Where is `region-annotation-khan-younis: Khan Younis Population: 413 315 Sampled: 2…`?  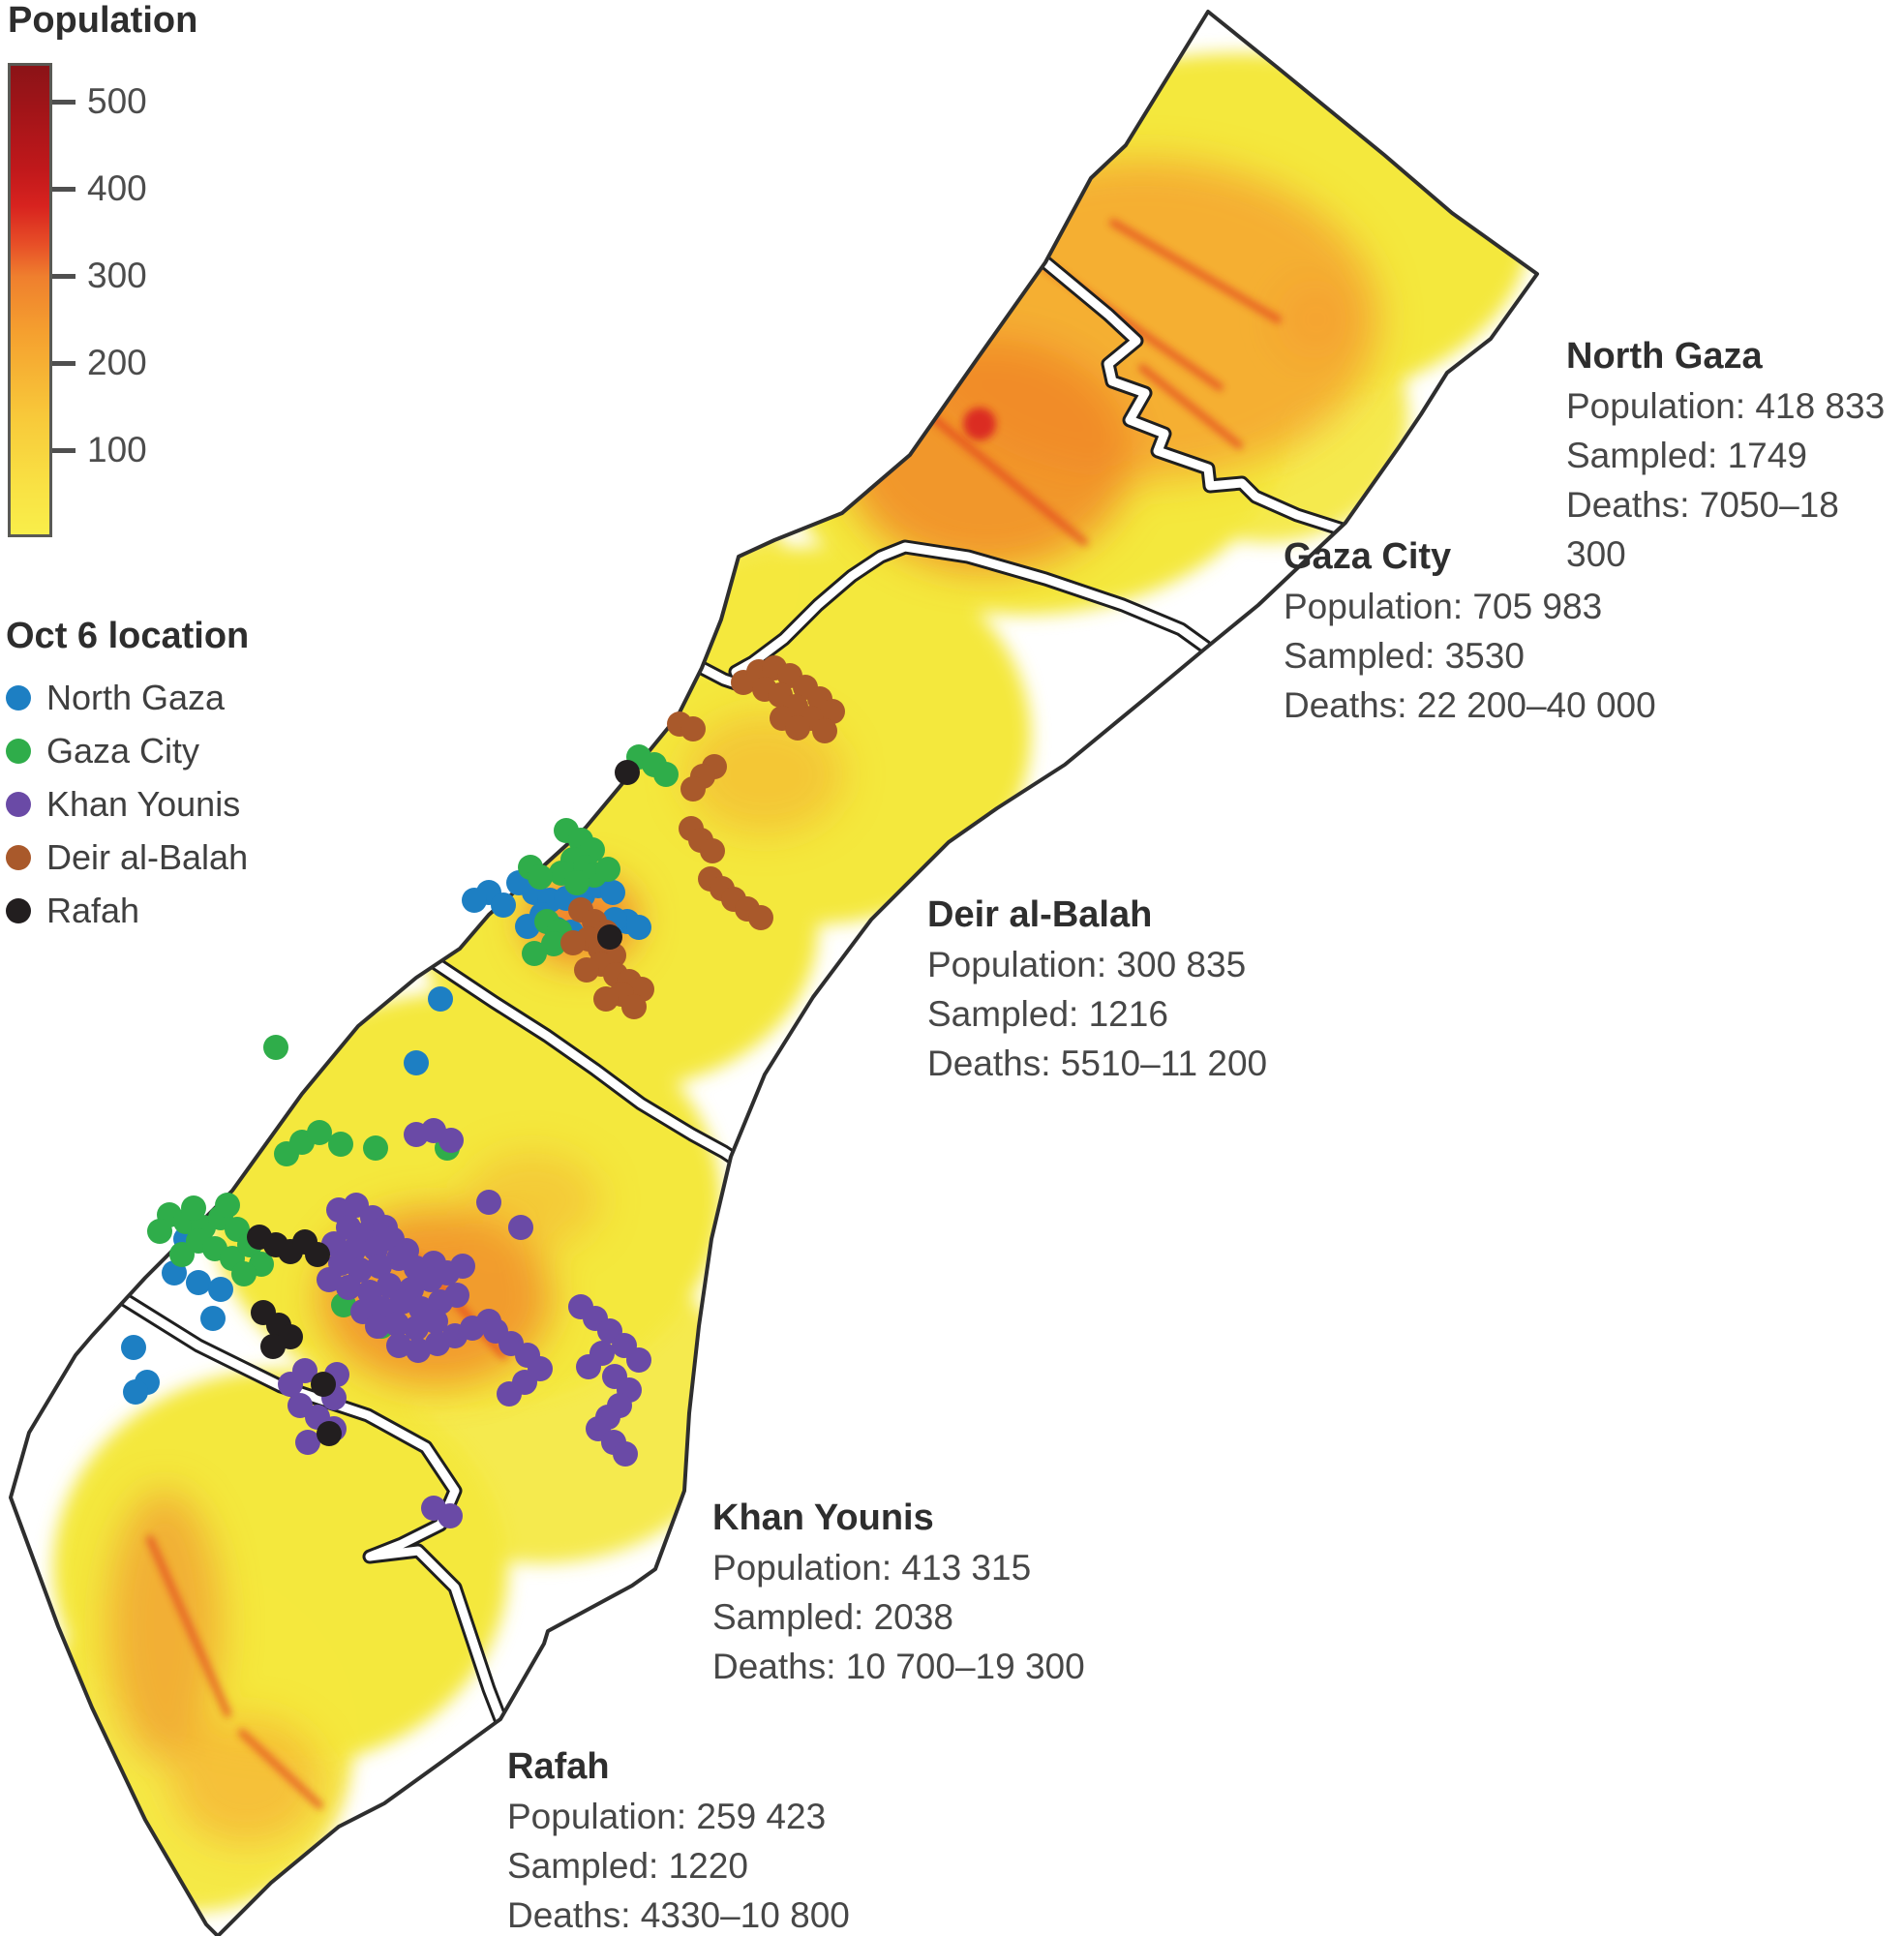 region-annotation-khan-younis: Khan Younis Population: 413 315 Sampled: 2… is located at coordinates (898, 1592).